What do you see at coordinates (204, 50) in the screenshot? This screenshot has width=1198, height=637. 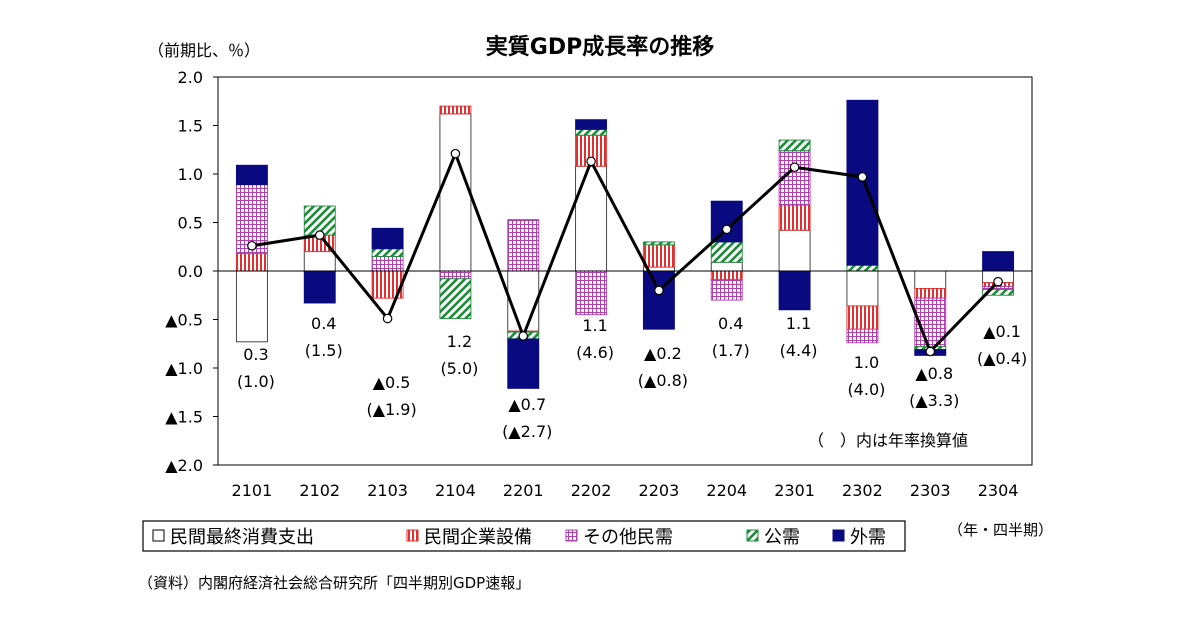 I see `unit-label: （前期比、％）` at bounding box center [204, 50].